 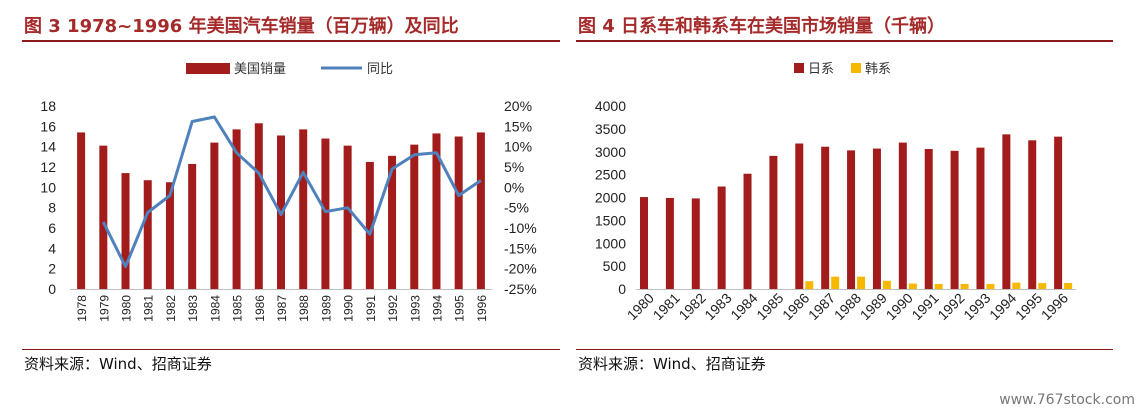 I want to click on y-tick-label: 1500, so click(x=610, y=220).